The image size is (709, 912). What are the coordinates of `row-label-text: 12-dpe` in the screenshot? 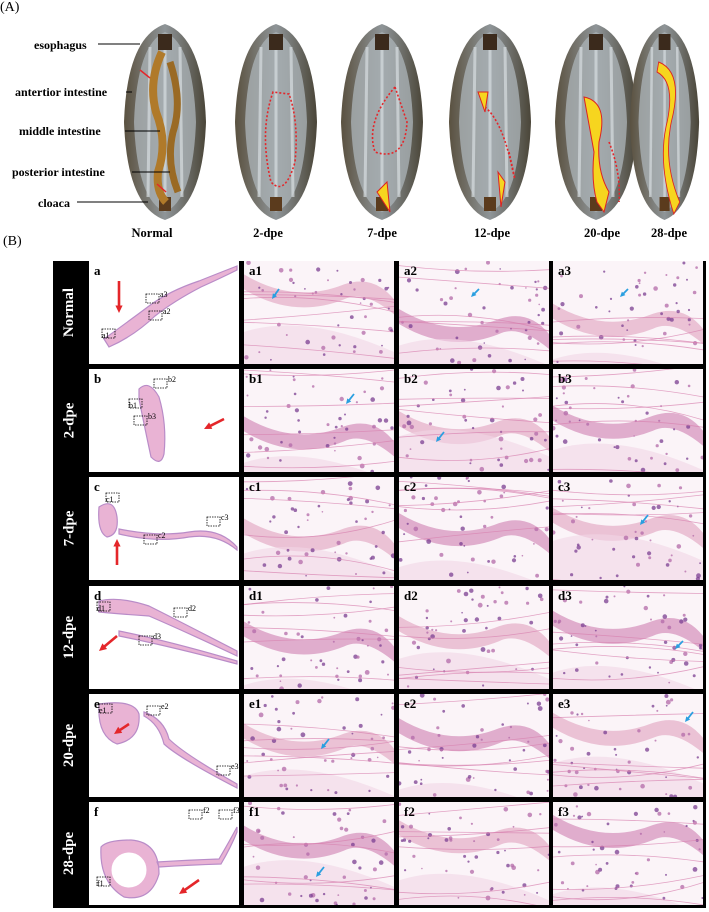 It's located at (69, 637).